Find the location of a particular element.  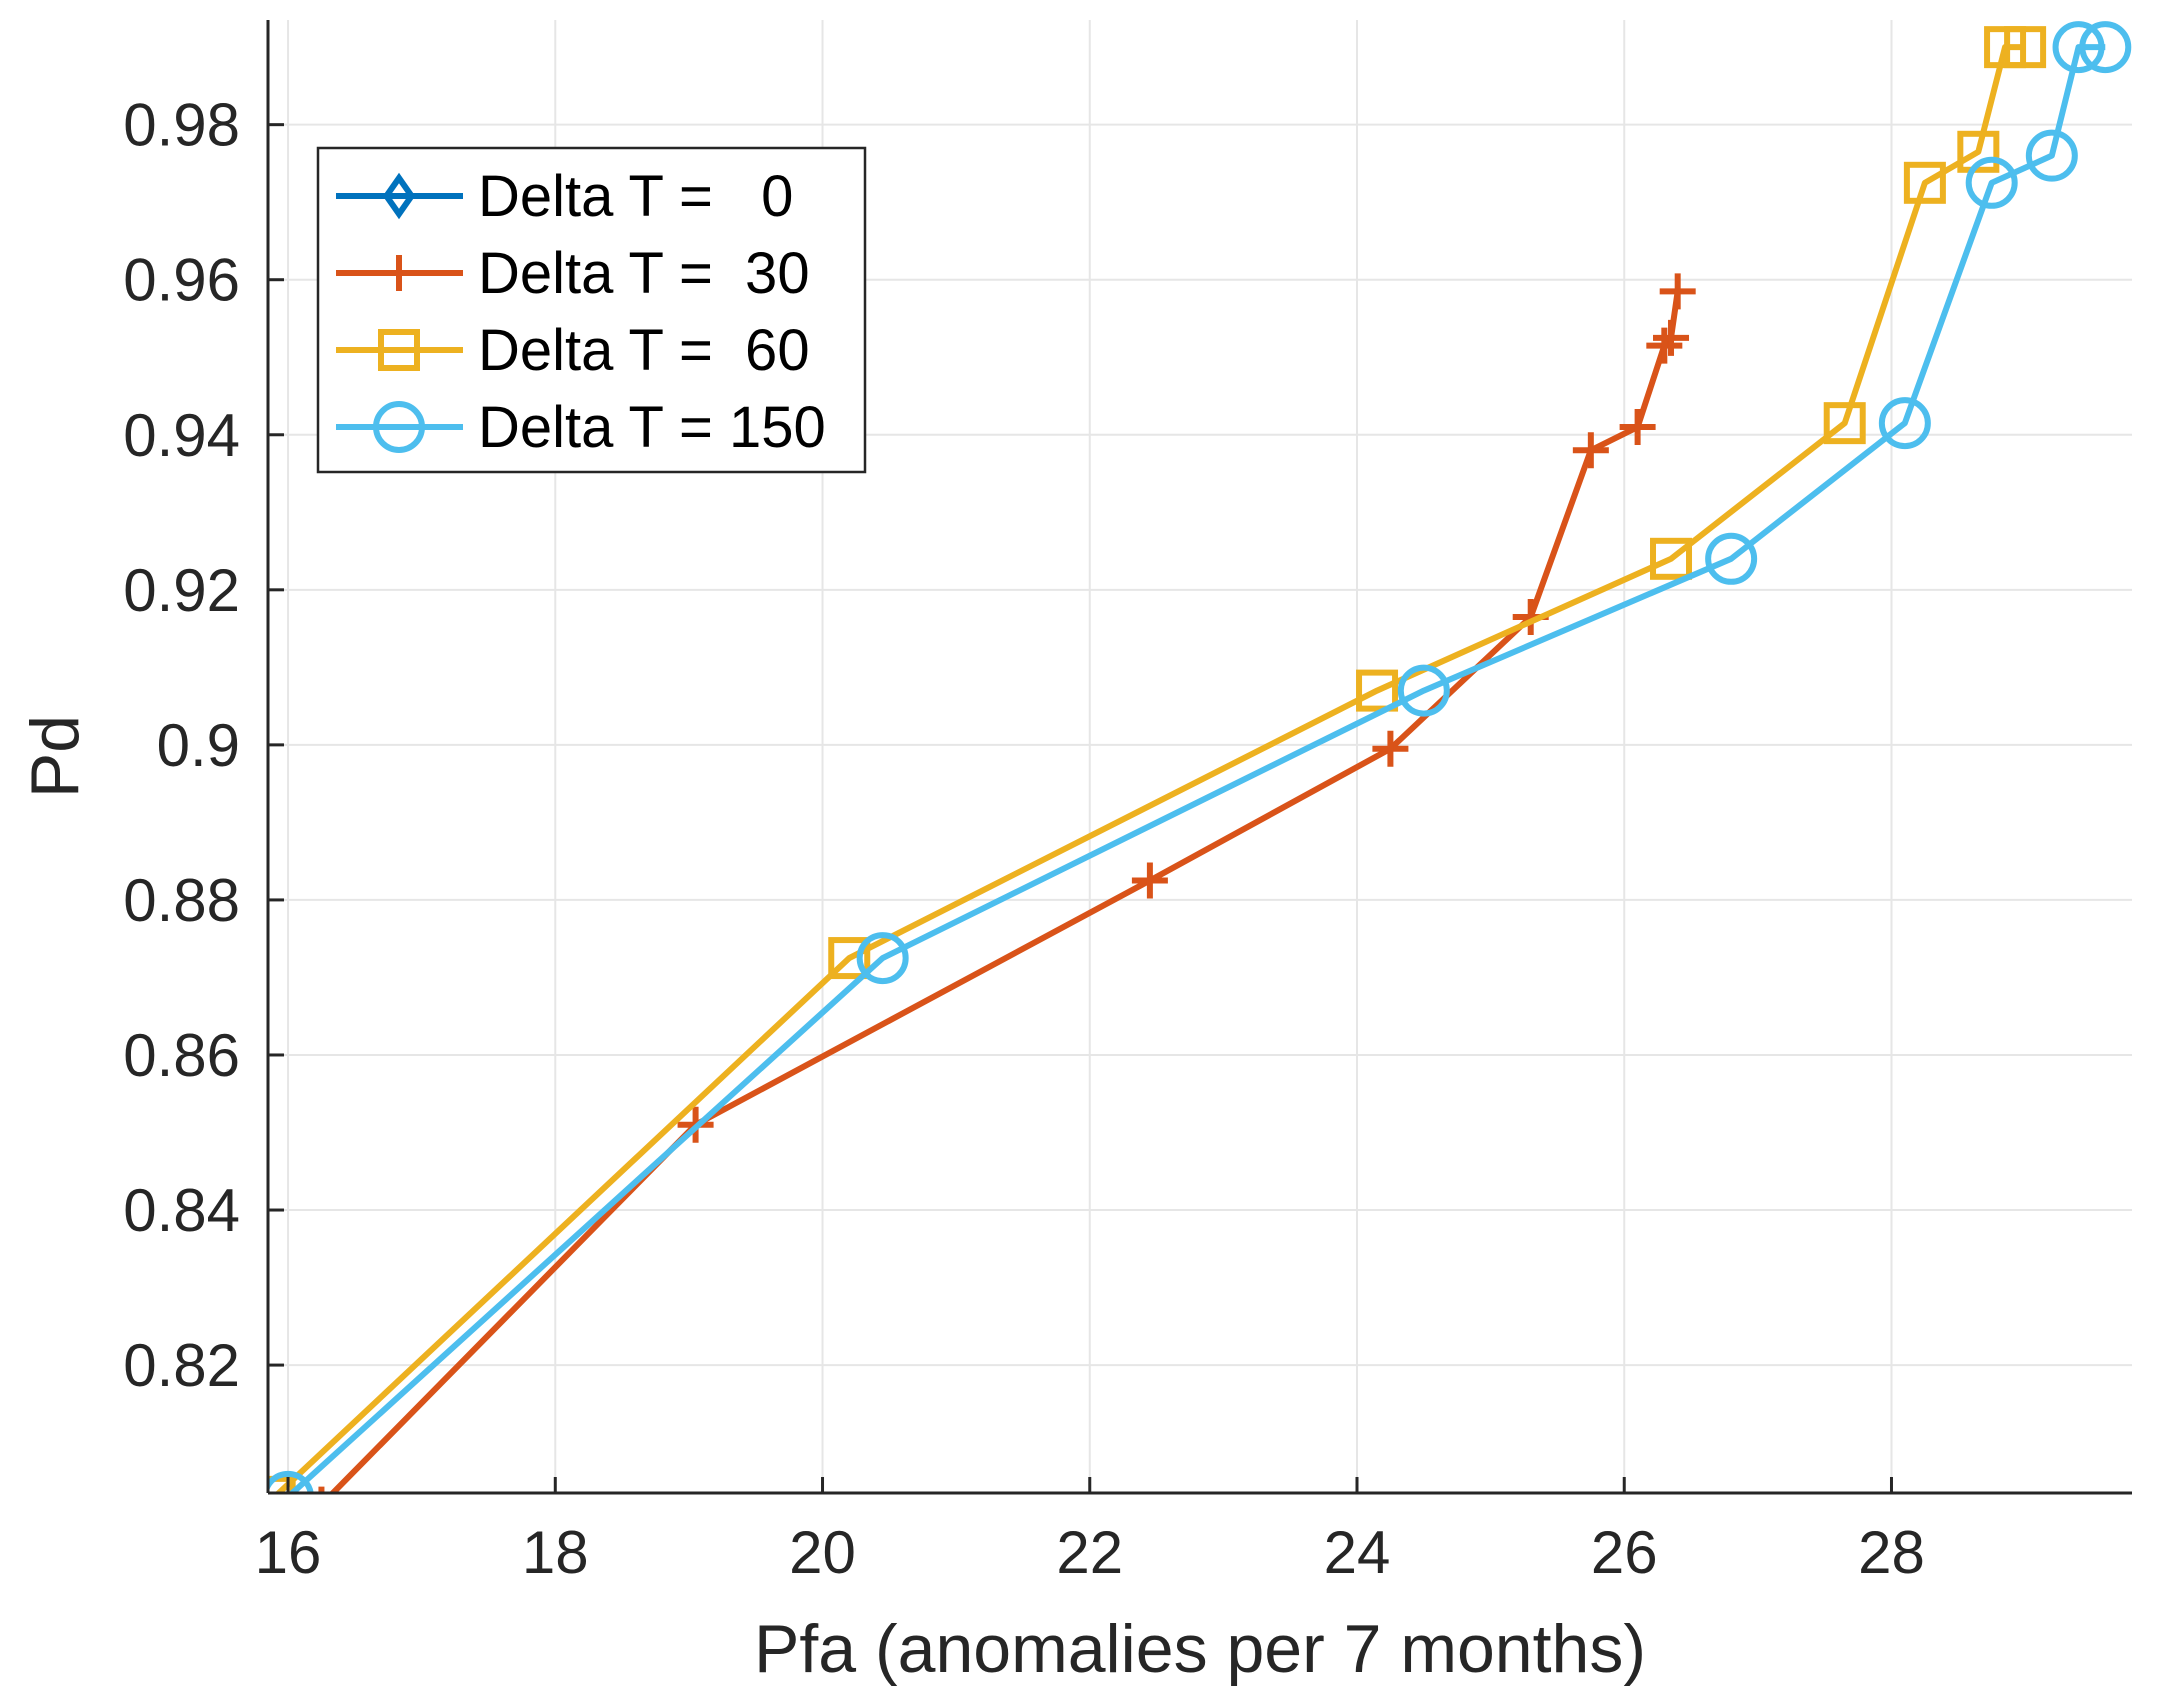

y-tick-label: 0.96 is located at coordinates (181, 280).